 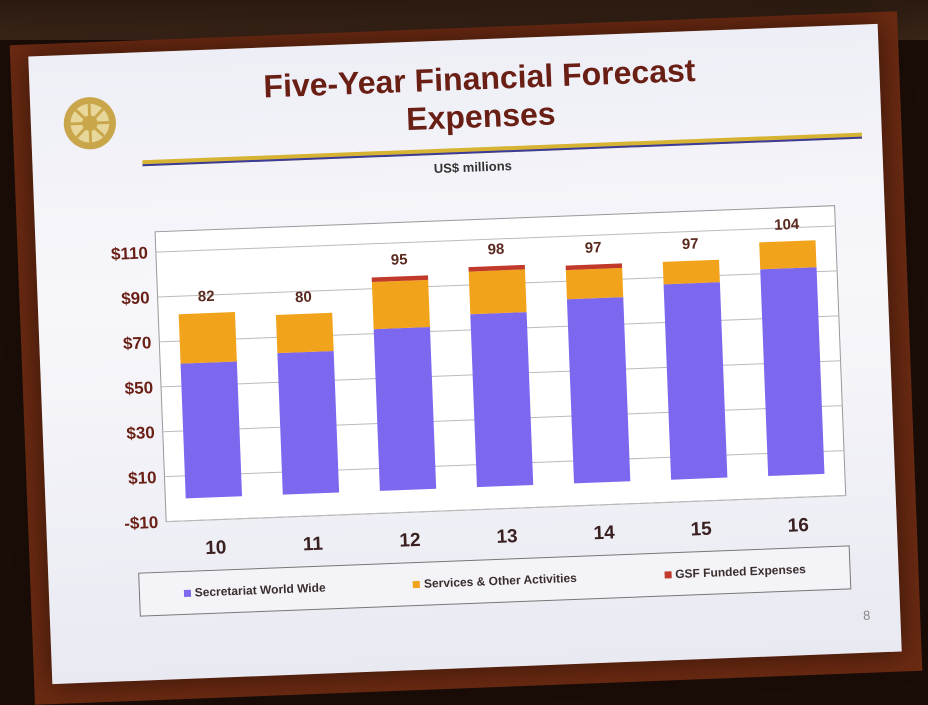 I want to click on y-tick-label: $50, so click(x=138, y=388).